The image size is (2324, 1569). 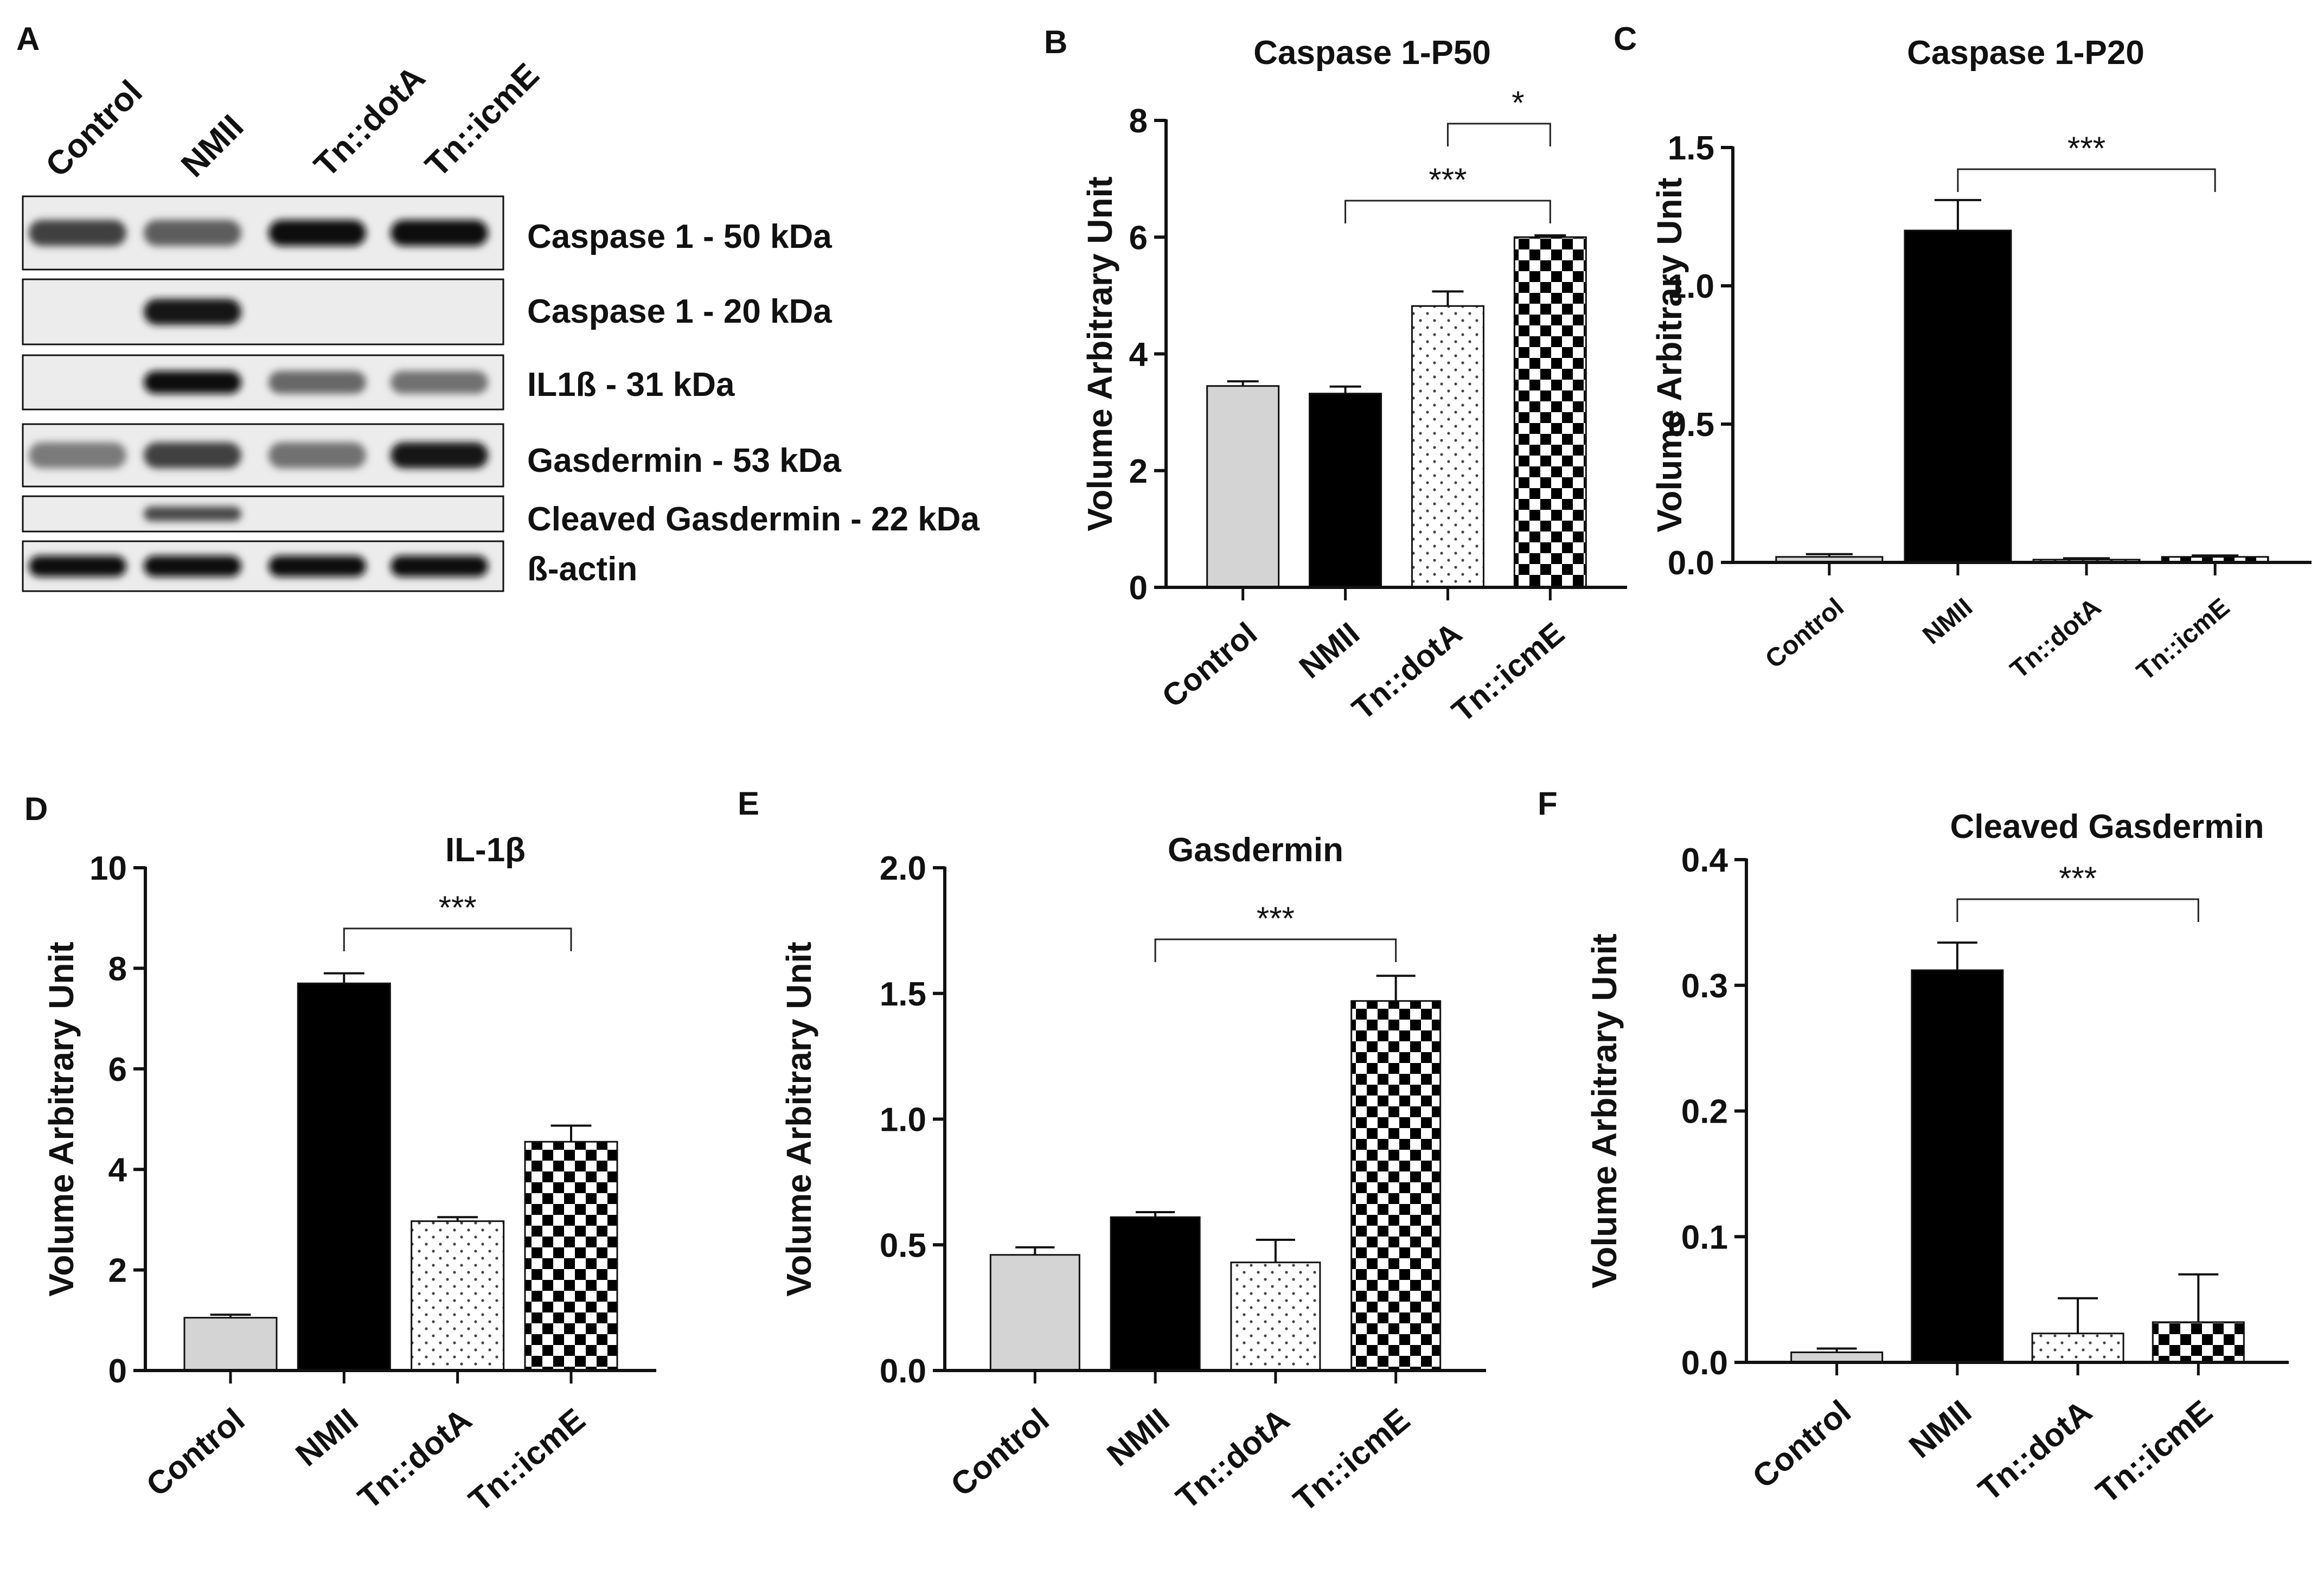 What do you see at coordinates (108, 868) in the screenshot?
I see `y-tick-label: 10` at bounding box center [108, 868].